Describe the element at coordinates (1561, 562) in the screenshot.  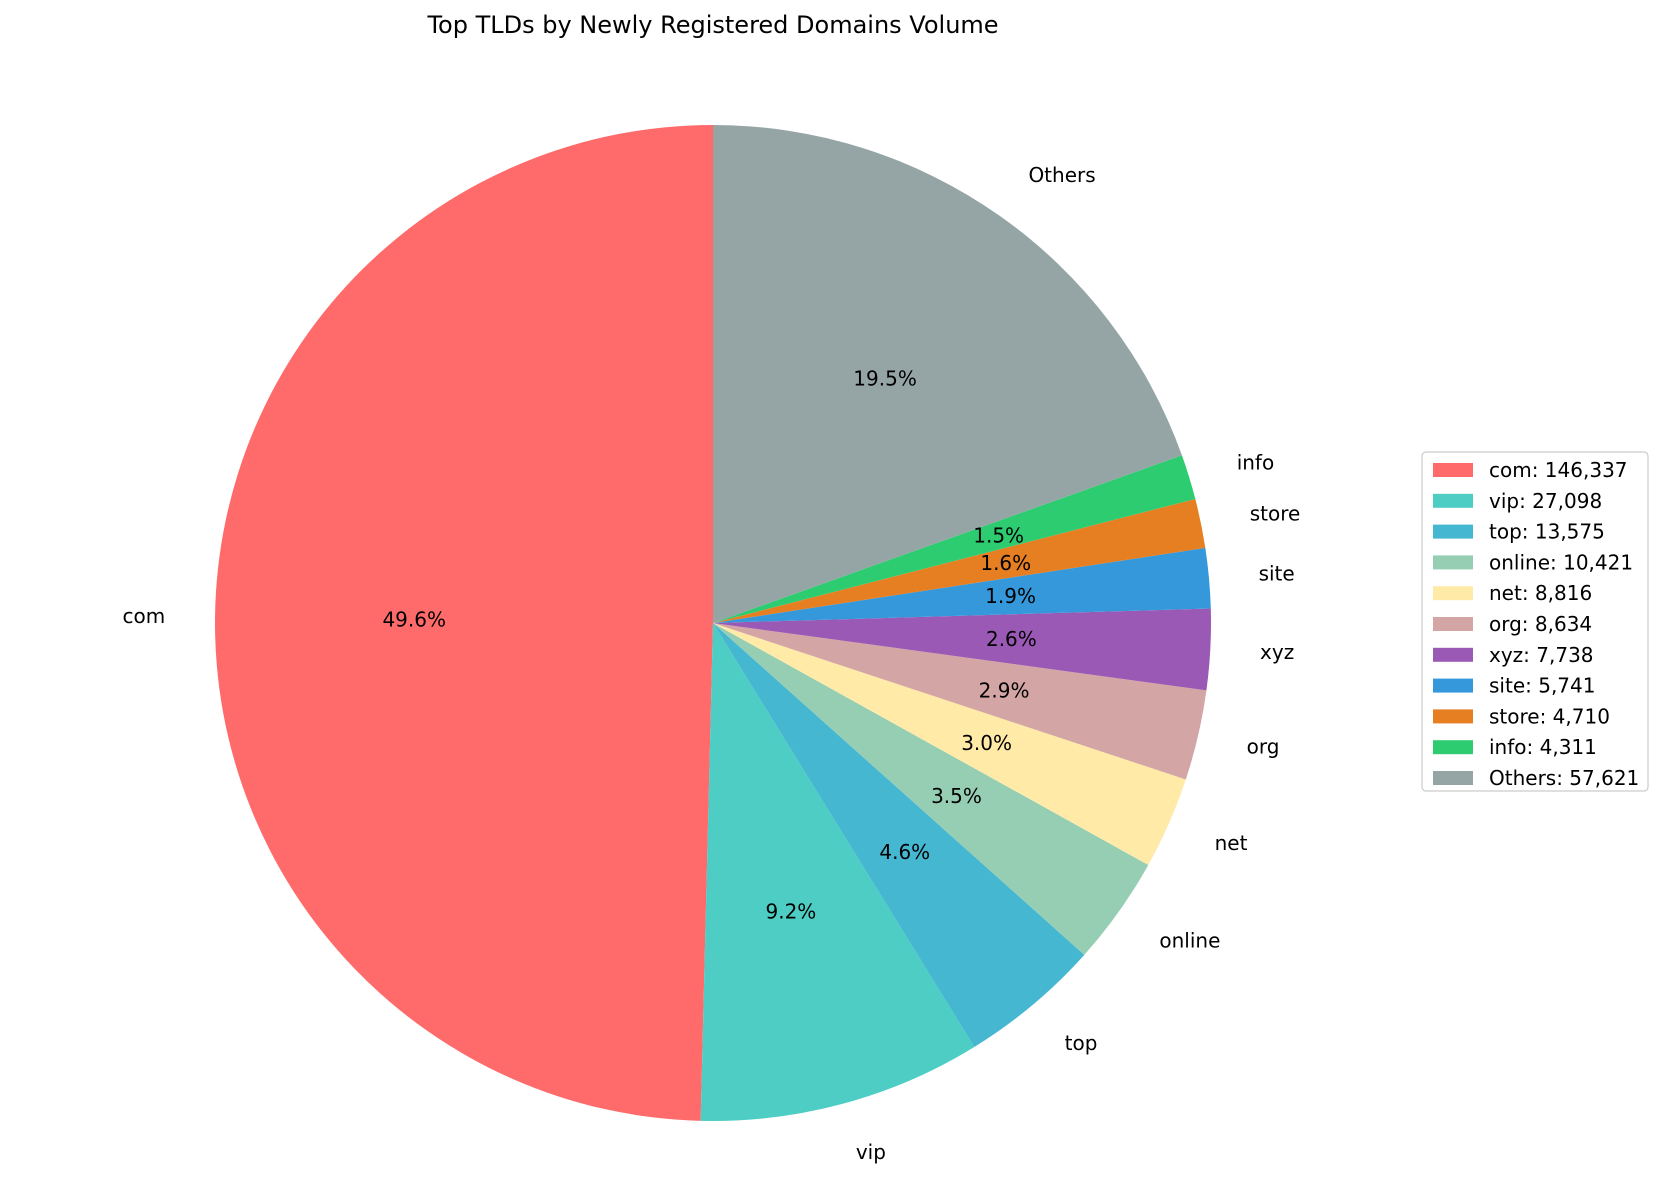
I see `legend-label-online: online: 10,421` at that location.